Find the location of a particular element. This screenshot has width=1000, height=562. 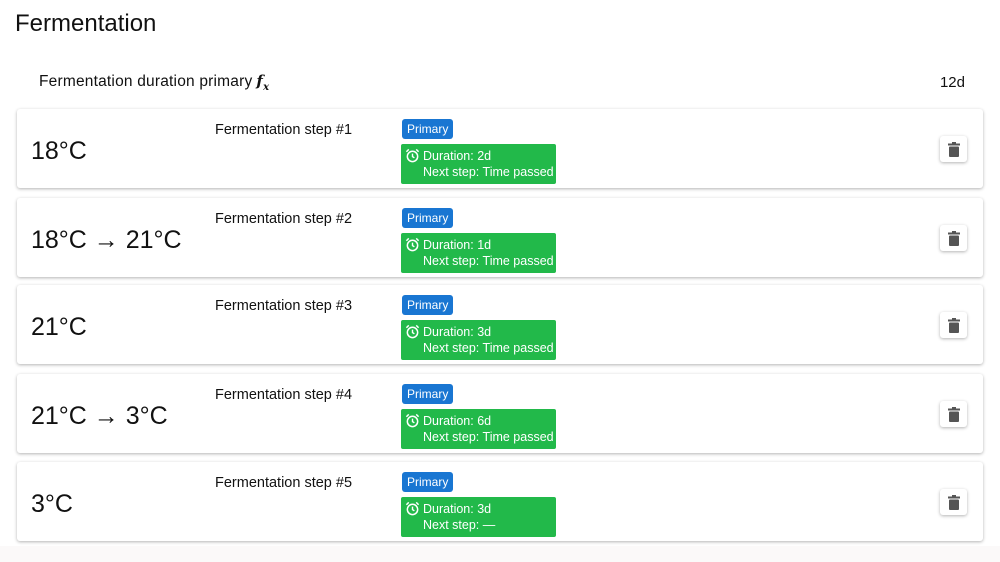

step-next: Next step: — is located at coordinates (459, 525).